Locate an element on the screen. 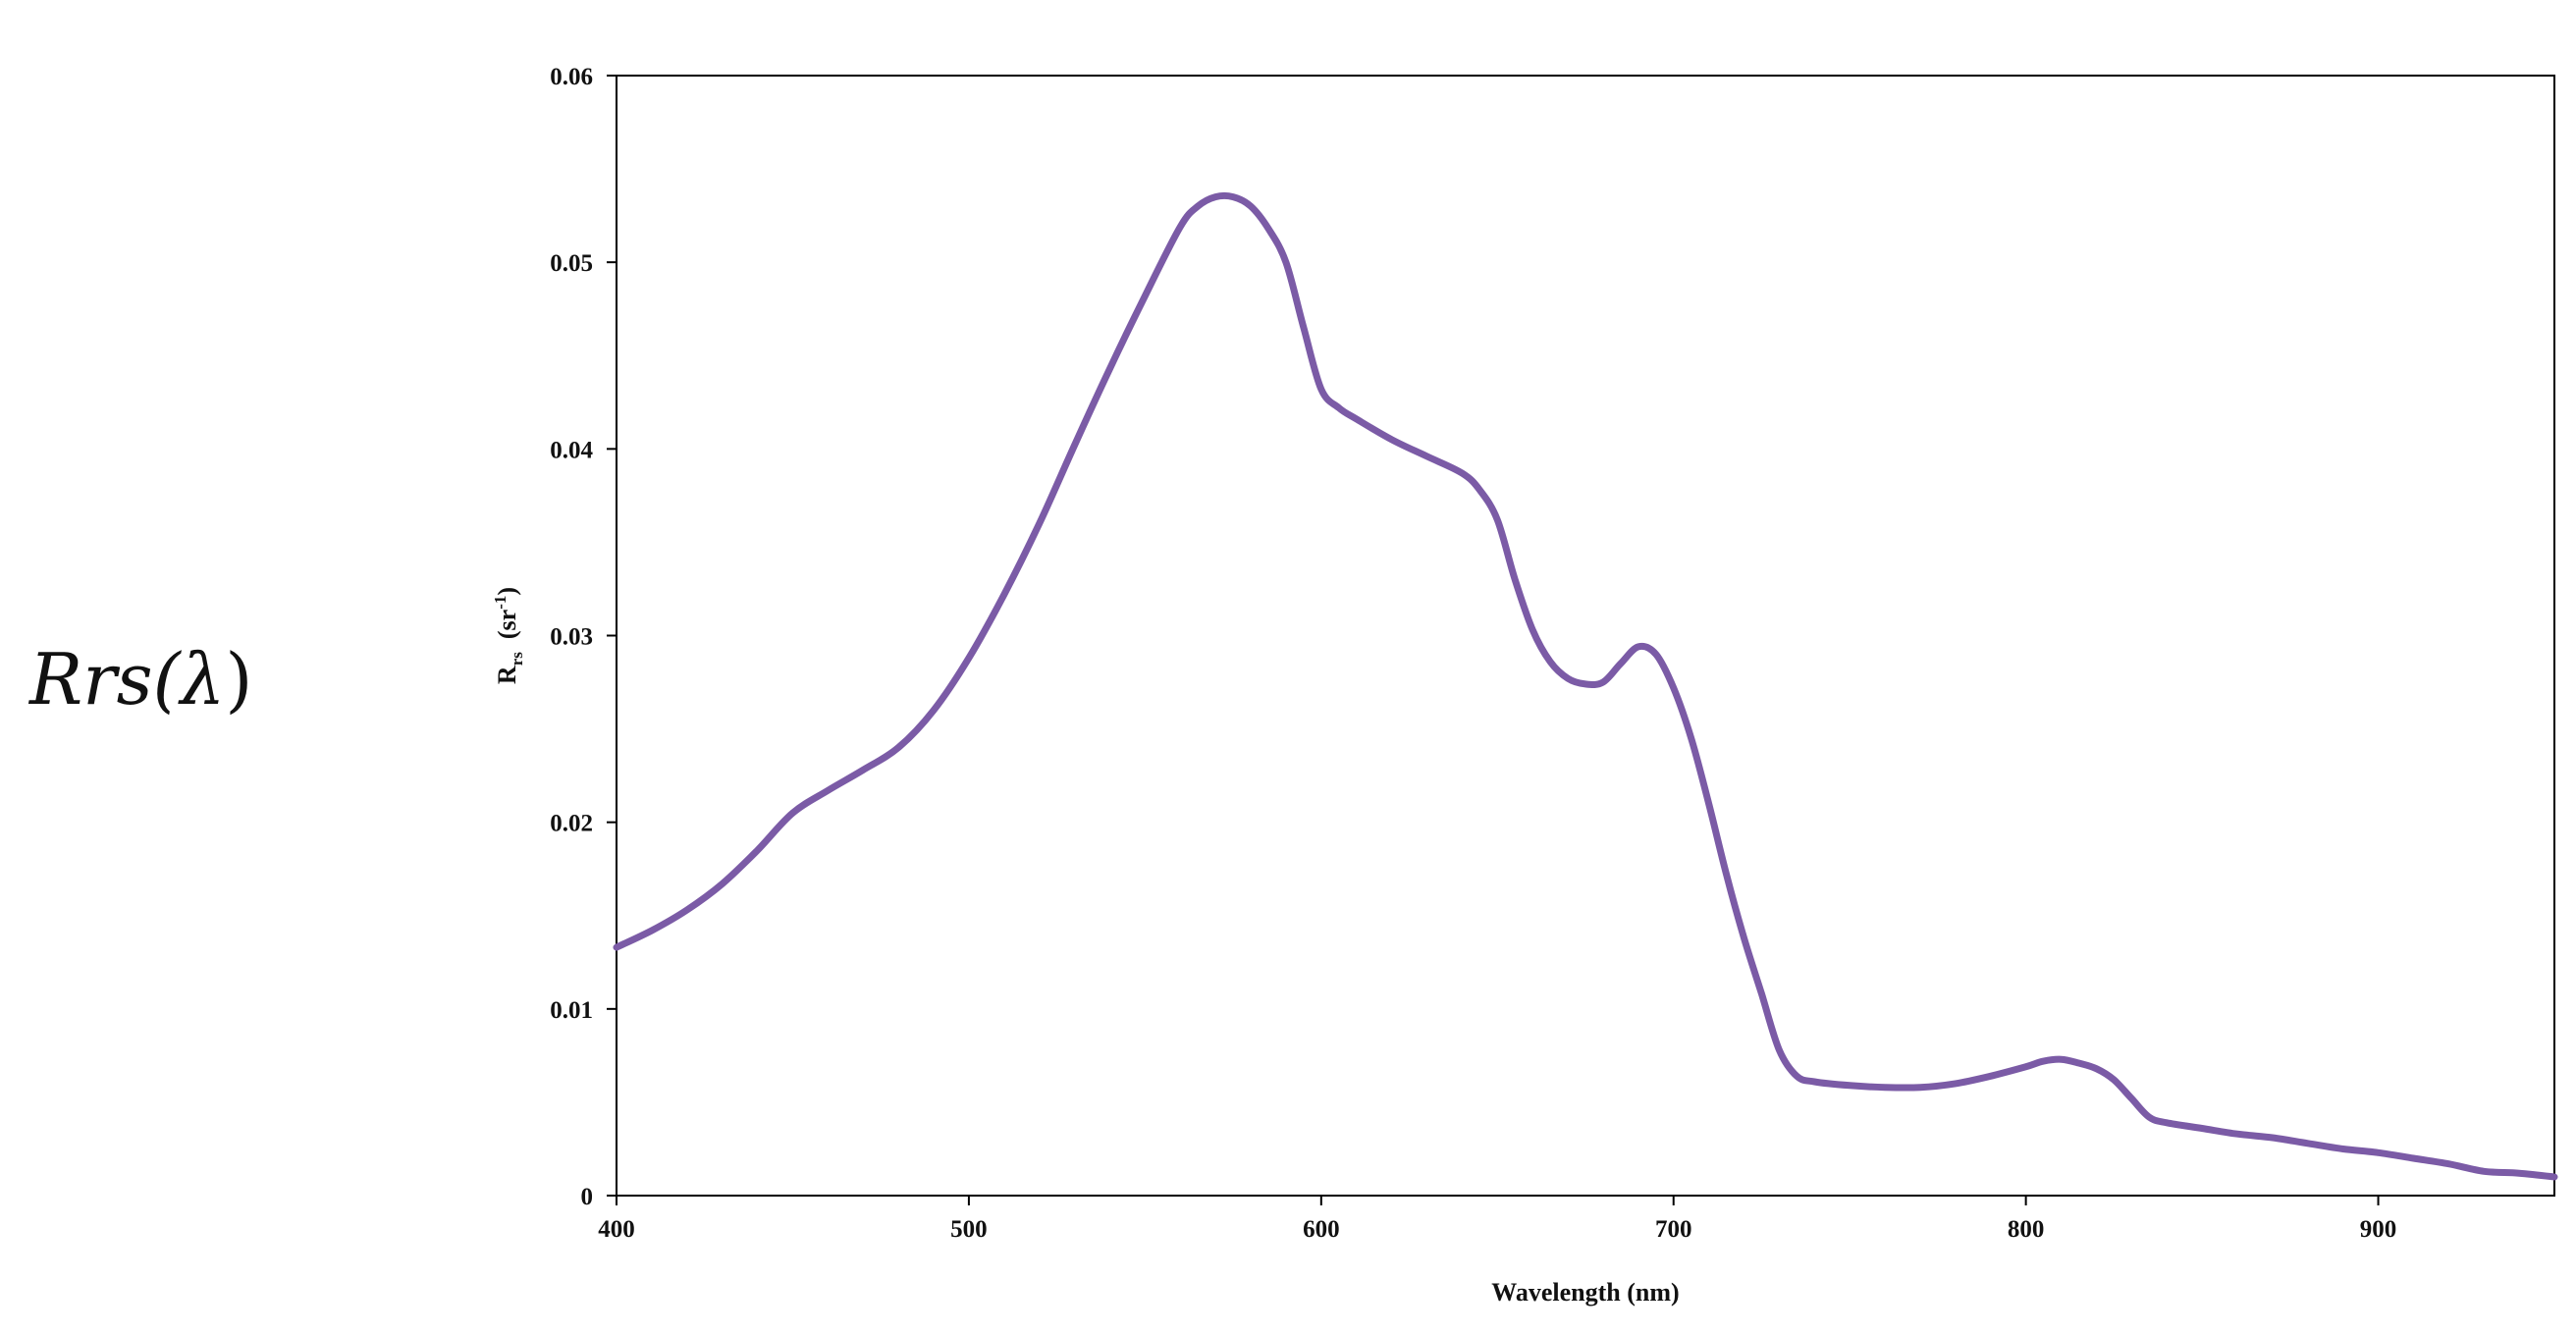 The image size is (2576, 1334). y-axis-title-unit-sup: -1 is located at coordinates (500, 603).